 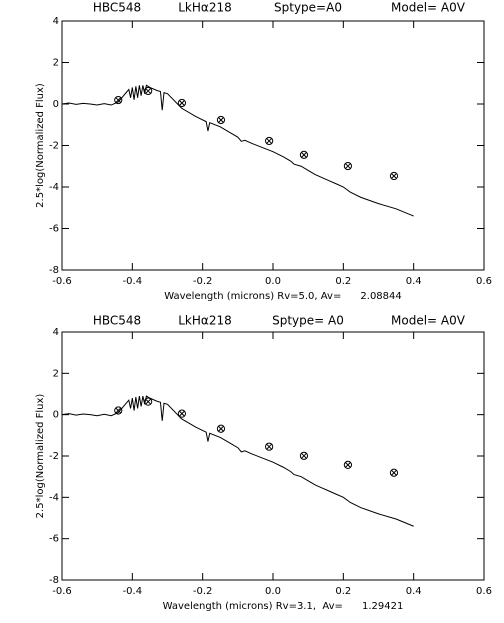 I want to click on x-axis-label: Wavelength (microns) Rv=3.1, Av= 1.29421, so click(x=283, y=606).